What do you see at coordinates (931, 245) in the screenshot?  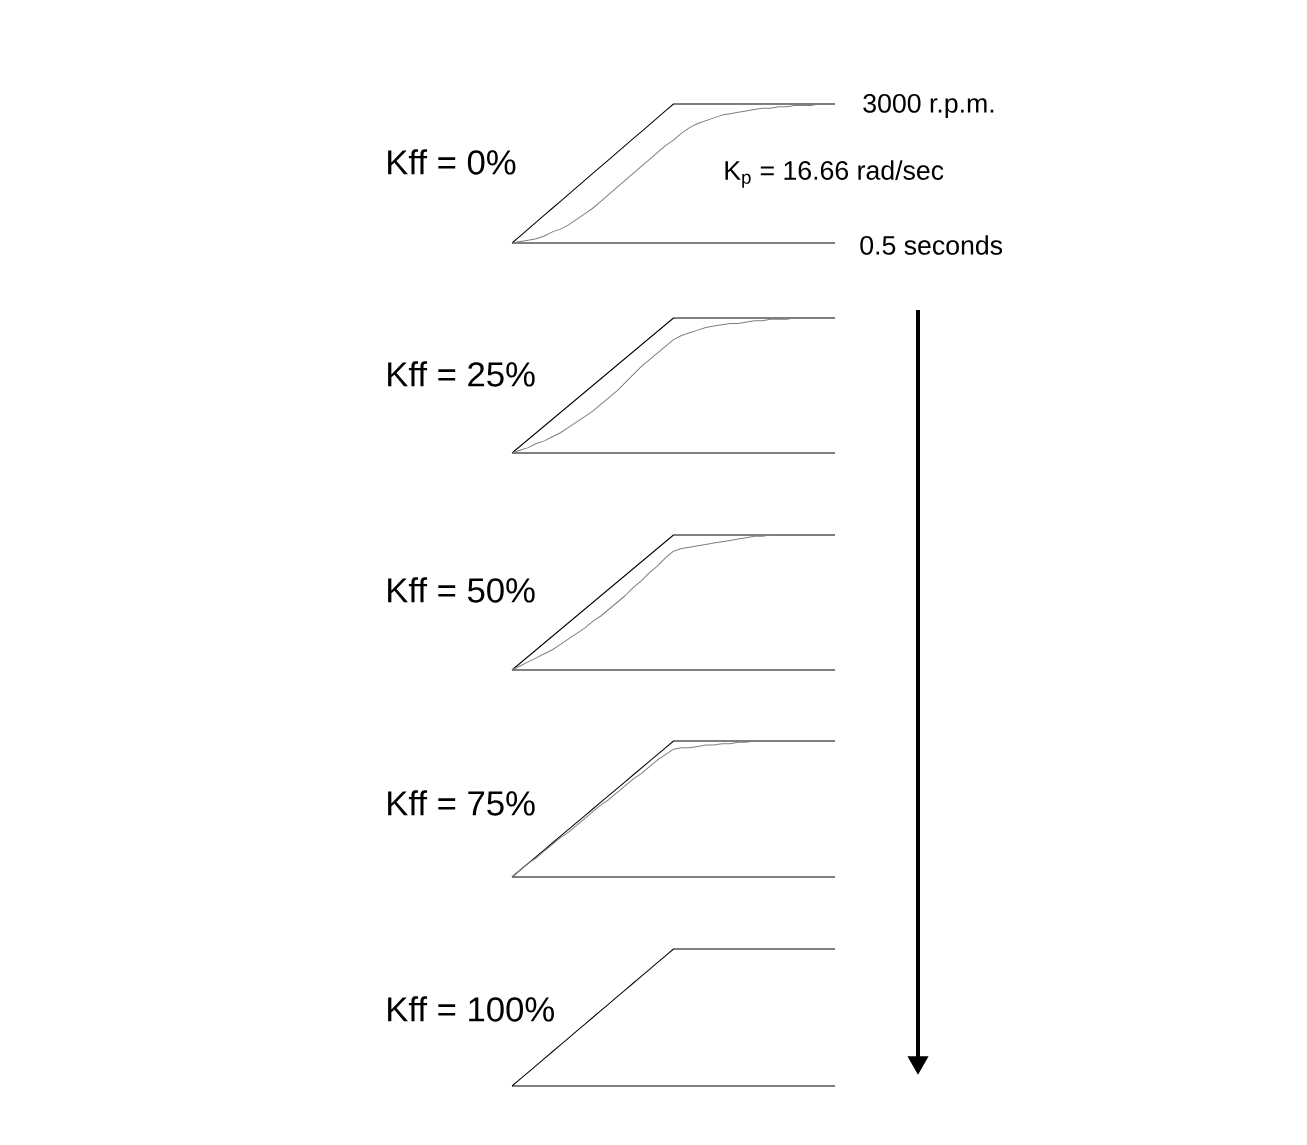 I see `text: 0.5 seconds` at bounding box center [931, 245].